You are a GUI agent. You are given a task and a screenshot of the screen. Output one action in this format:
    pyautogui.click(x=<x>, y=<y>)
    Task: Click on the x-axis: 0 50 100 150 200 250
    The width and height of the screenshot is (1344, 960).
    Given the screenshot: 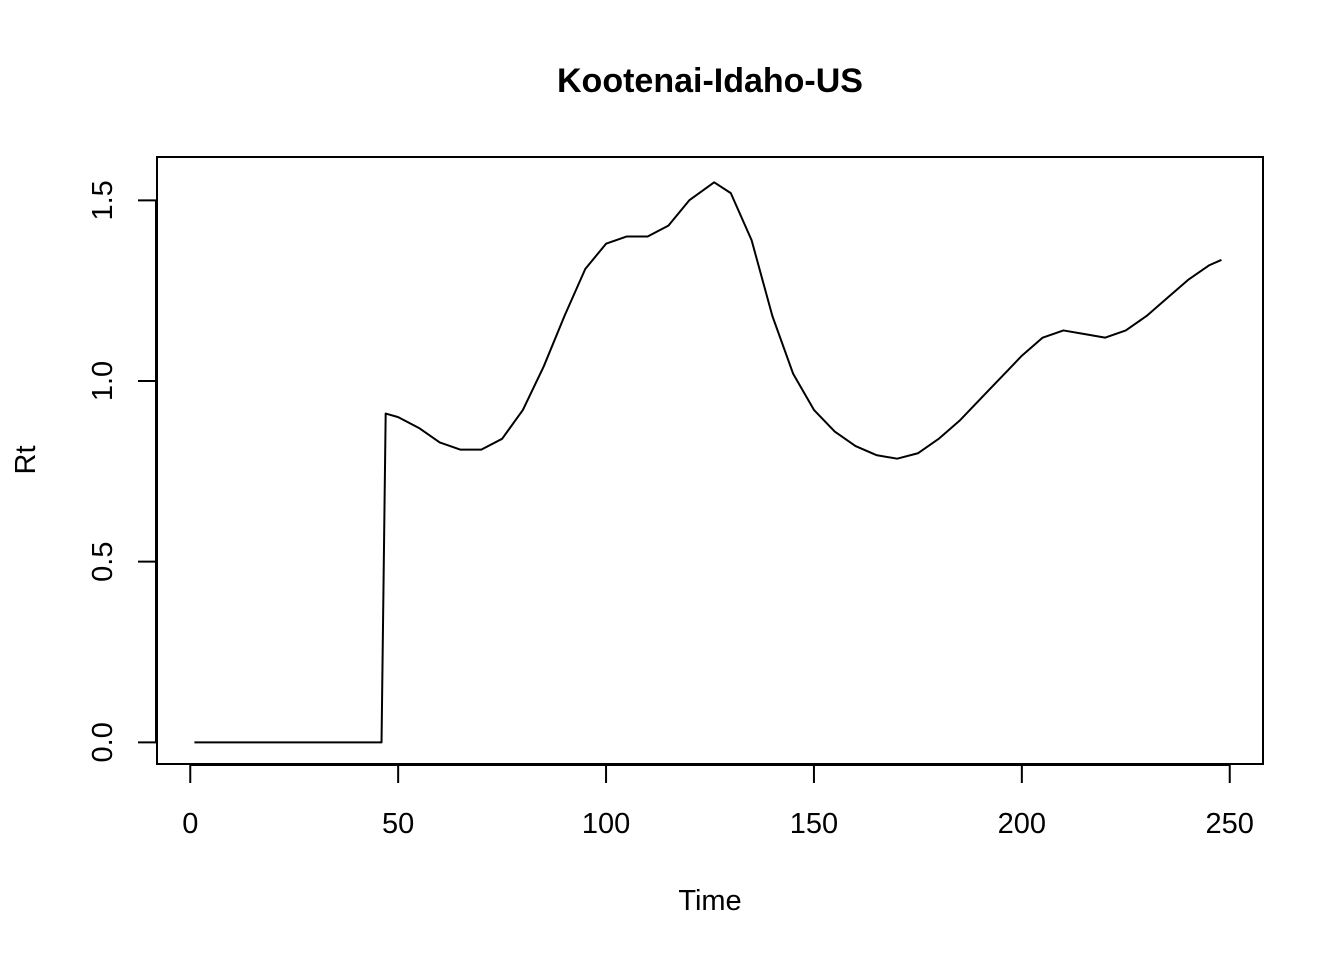 What is the action you would take?
    pyautogui.click(x=718, y=802)
    